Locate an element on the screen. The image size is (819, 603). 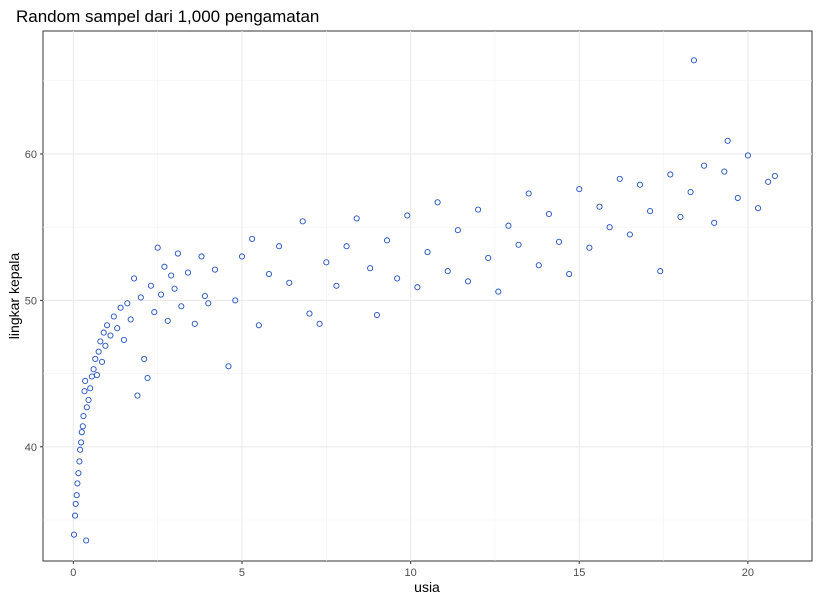
x-axis-ticks: 0 5 10 15 20 is located at coordinates (412, 570).